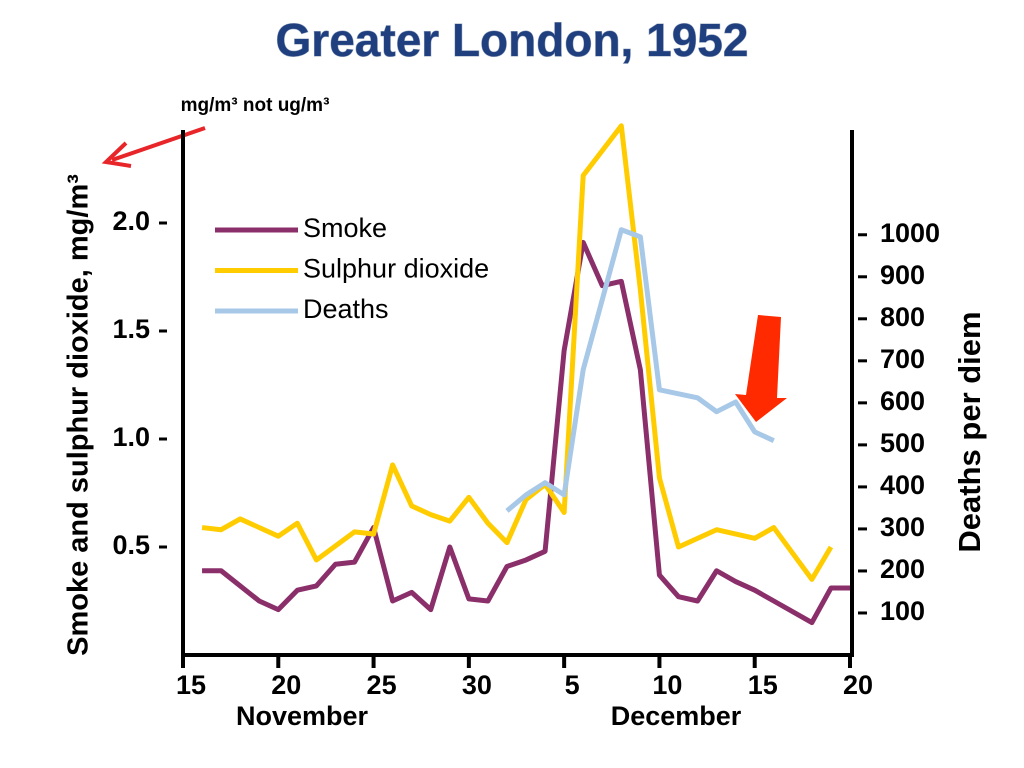 Image resolution: width=1024 pixels, height=768 pixels. Describe the element at coordinates (902, 485) in the screenshot. I see `y2-tick-label: 400` at that location.